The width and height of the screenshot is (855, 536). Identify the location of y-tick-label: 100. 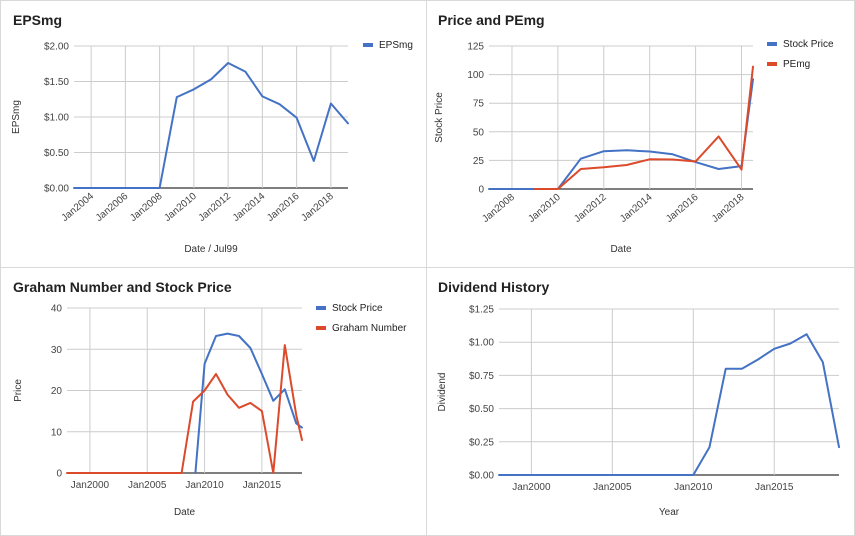
(475, 75).